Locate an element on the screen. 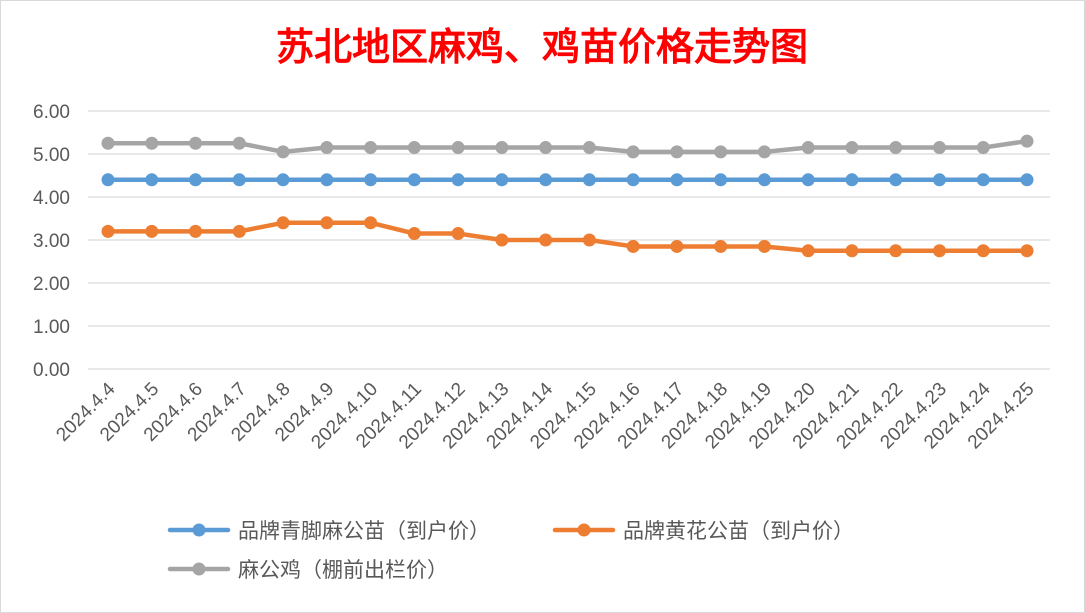 The image size is (1085, 613). y-tick-label: 0.00 is located at coordinates (51, 370).